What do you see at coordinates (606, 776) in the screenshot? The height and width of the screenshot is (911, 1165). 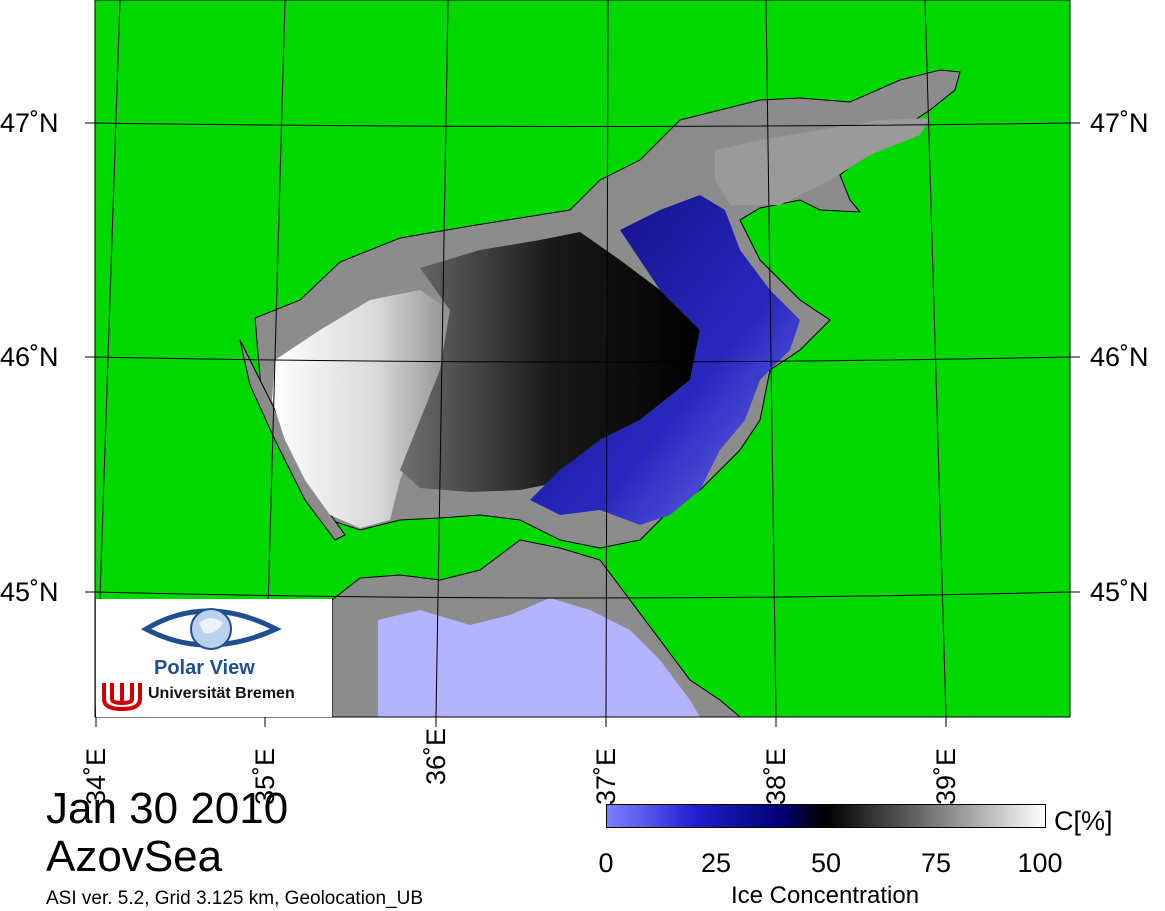 I see `lon-label-37: 37˚E` at bounding box center [606, 776].